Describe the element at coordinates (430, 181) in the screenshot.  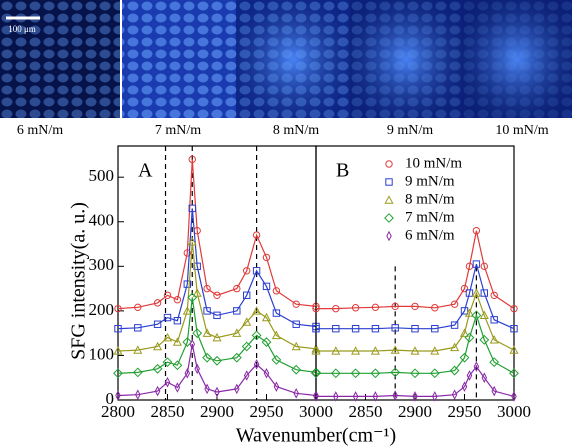
I see `legend-label: 9 mN/m` at that location.